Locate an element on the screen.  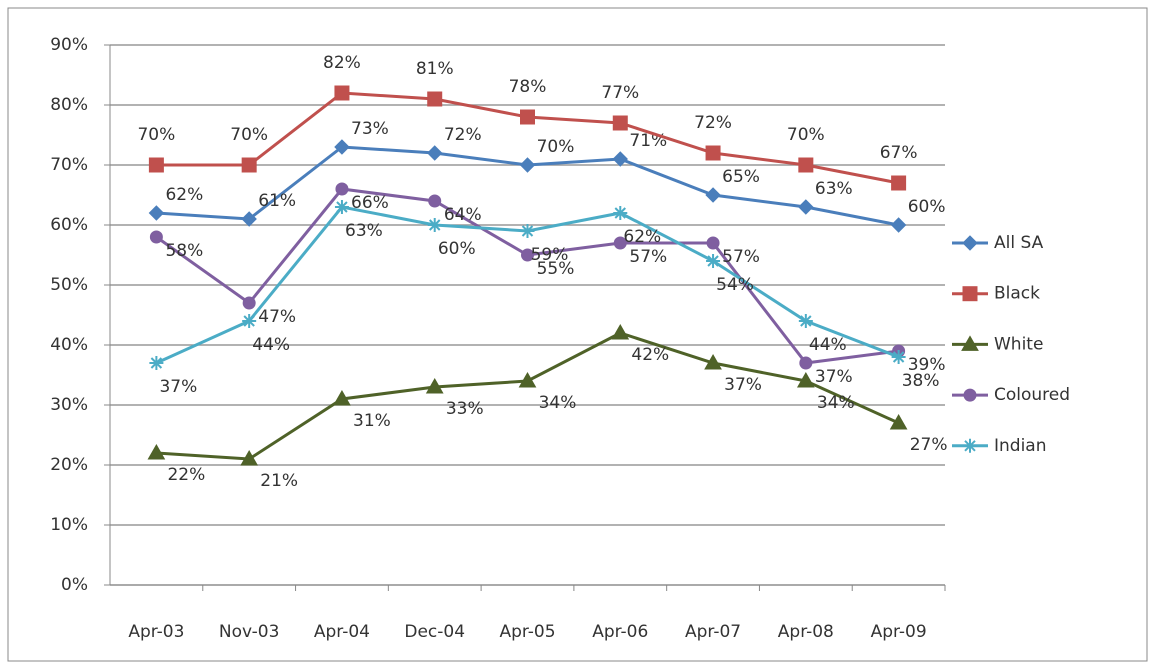
x-tick-label: Apr-04 is located at coordinates (342, 632).